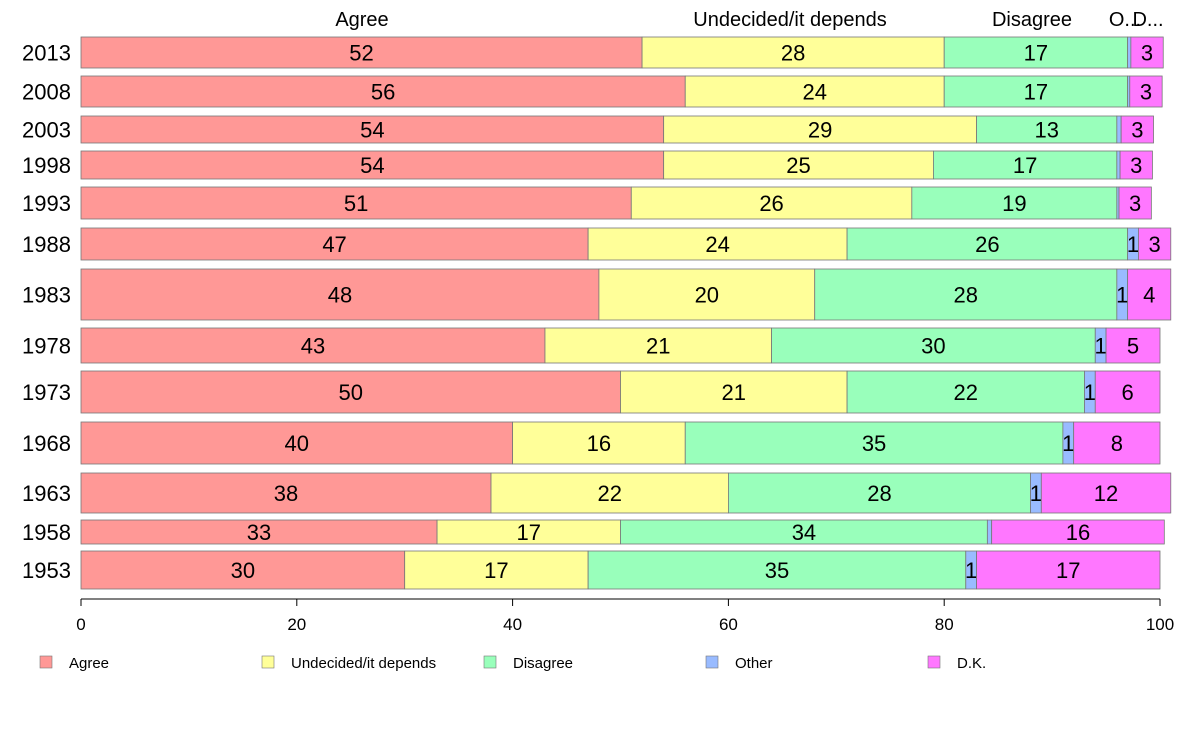 Image resolution: width=1188 pixels, height=736 pixels. What do you see at coordinates (512, 624) in the screenshot?
I see `x-tick-label: 40` at bounding box center [512, 624].